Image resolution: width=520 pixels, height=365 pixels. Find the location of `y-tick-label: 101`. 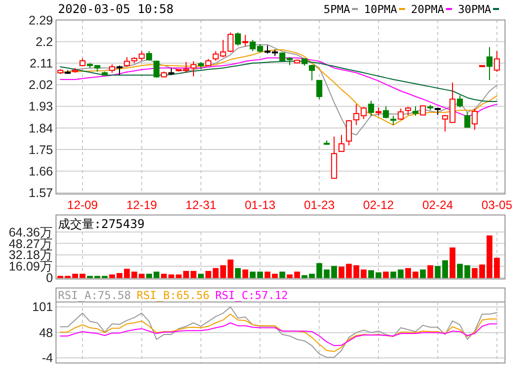

y-tick-label: 101 is located at coordinates (43, 307).